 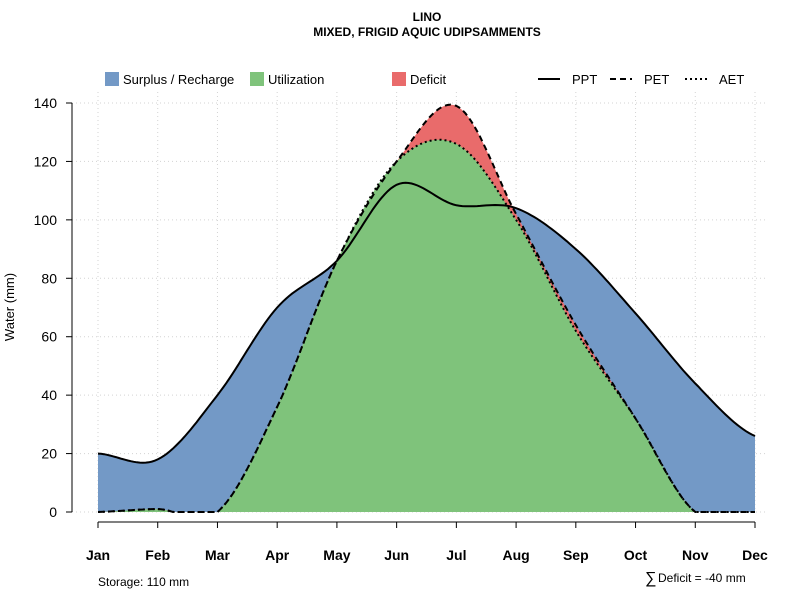 What do you see at coordinates (576, 555) in the screenshot?
I see `x-tick-label: Sep` at bounding box center [576, 555].